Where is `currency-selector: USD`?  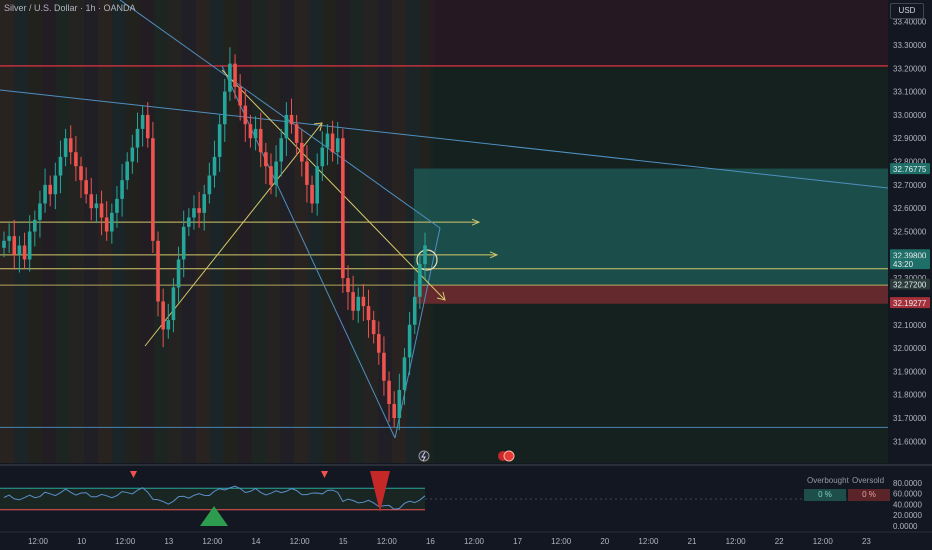
currency-selector: USD is located at coordinates (907, 11).